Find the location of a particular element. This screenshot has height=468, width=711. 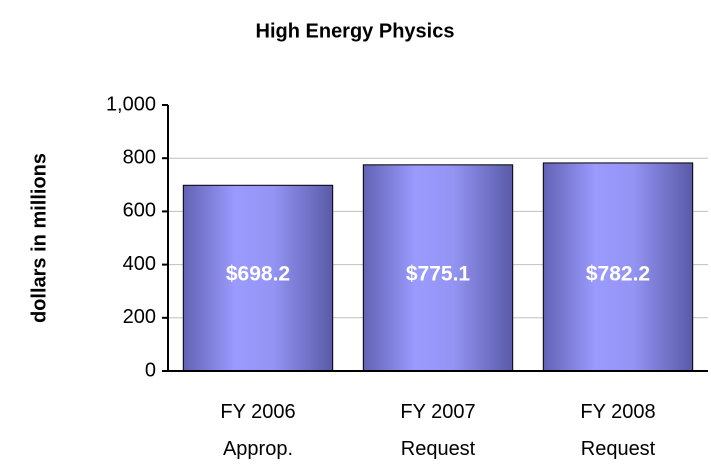

y-tick-label: 1,000 is located at coordinates (131, 104).